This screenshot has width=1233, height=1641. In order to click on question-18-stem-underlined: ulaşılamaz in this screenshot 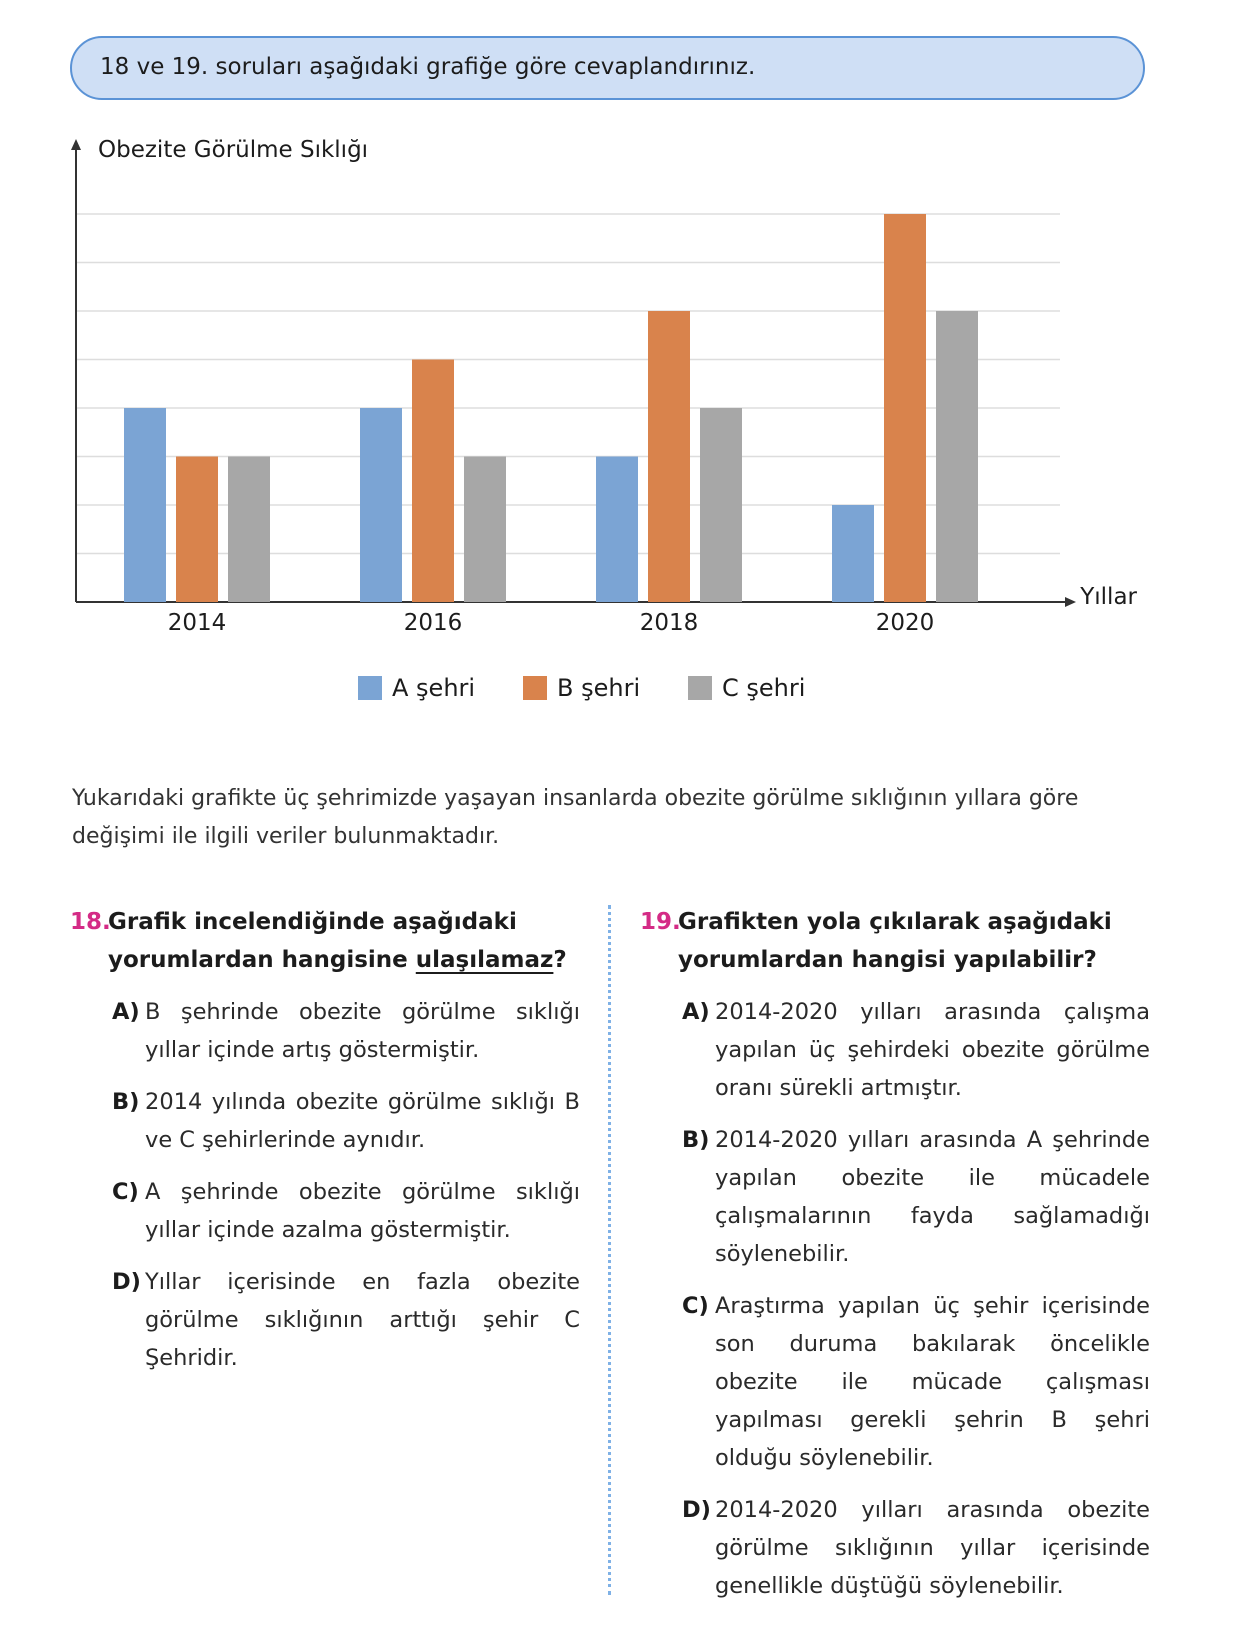, I will do `click(484, 960)`.